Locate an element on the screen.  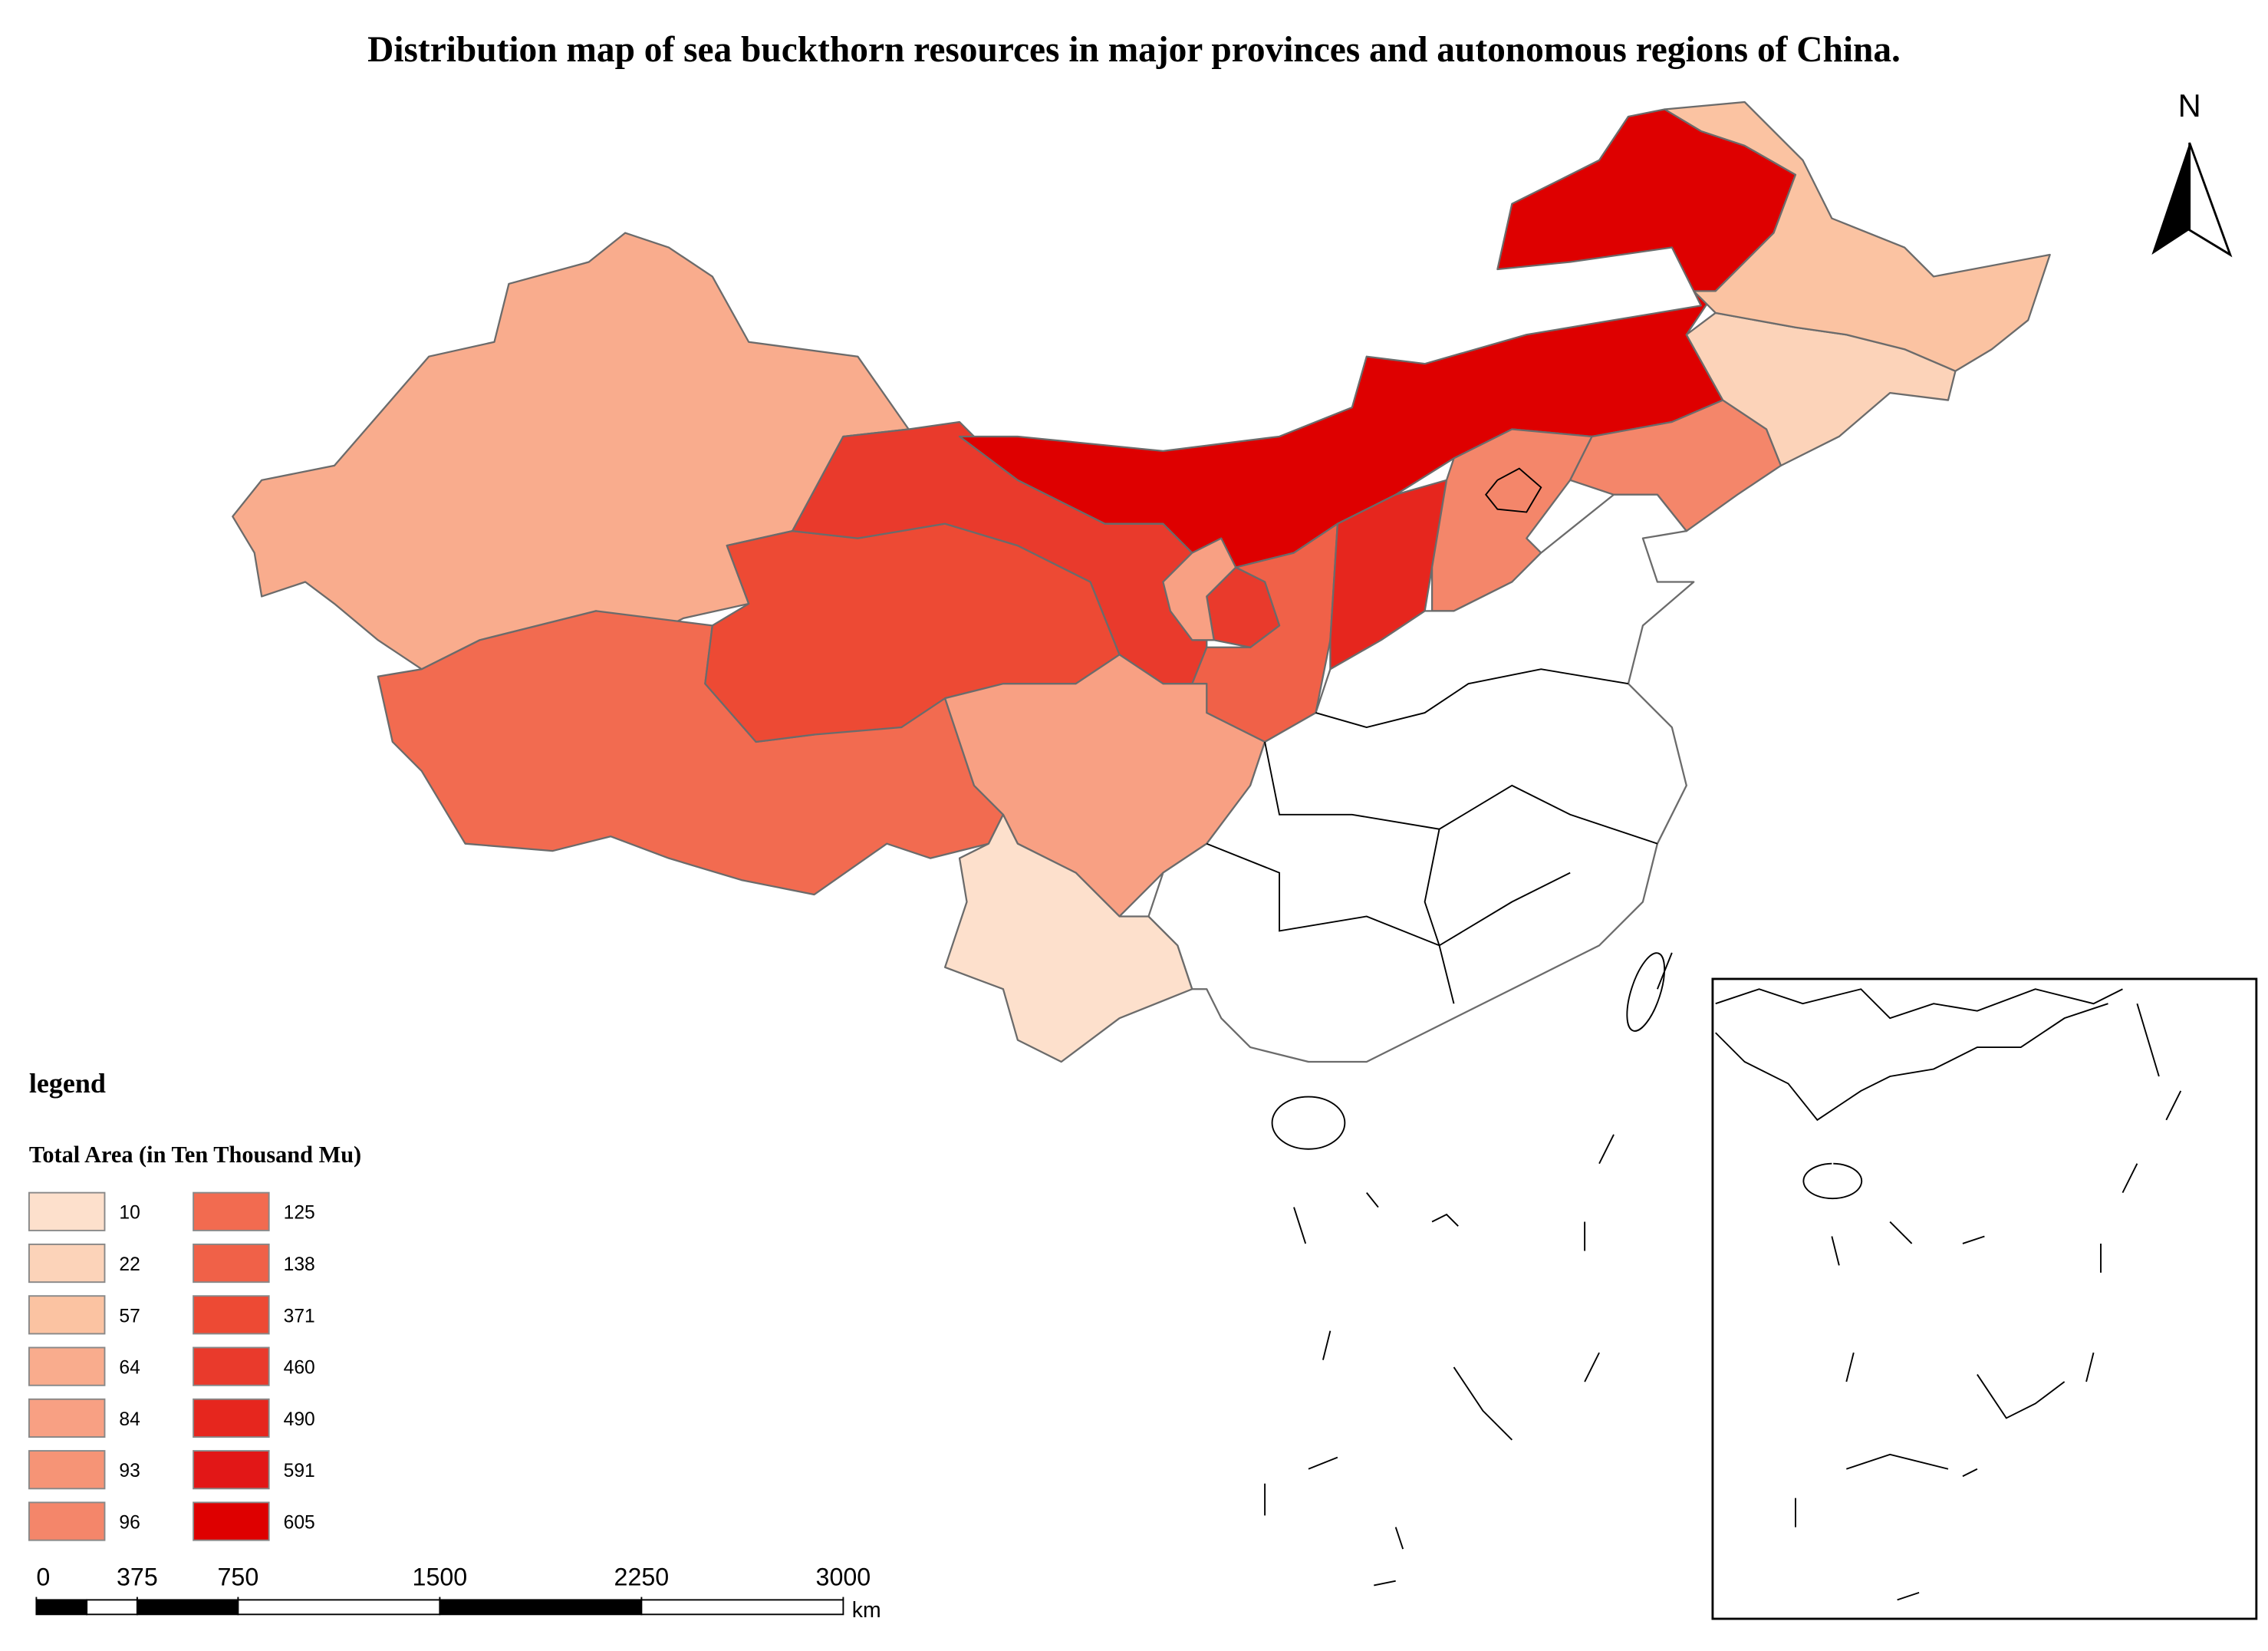
legend-label: 460 is located at coordinates (299, 1368).